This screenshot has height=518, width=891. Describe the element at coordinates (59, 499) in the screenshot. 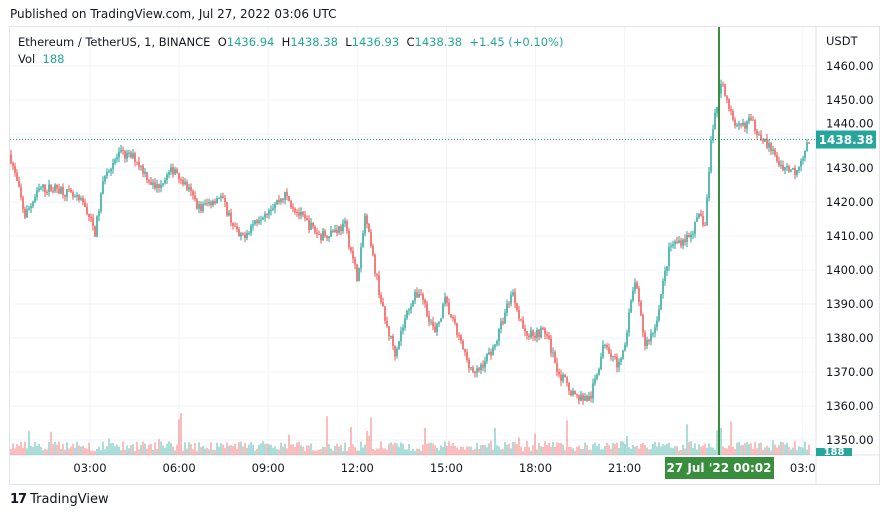

I see `tradingview-logo: 17 TradingView` at that location.